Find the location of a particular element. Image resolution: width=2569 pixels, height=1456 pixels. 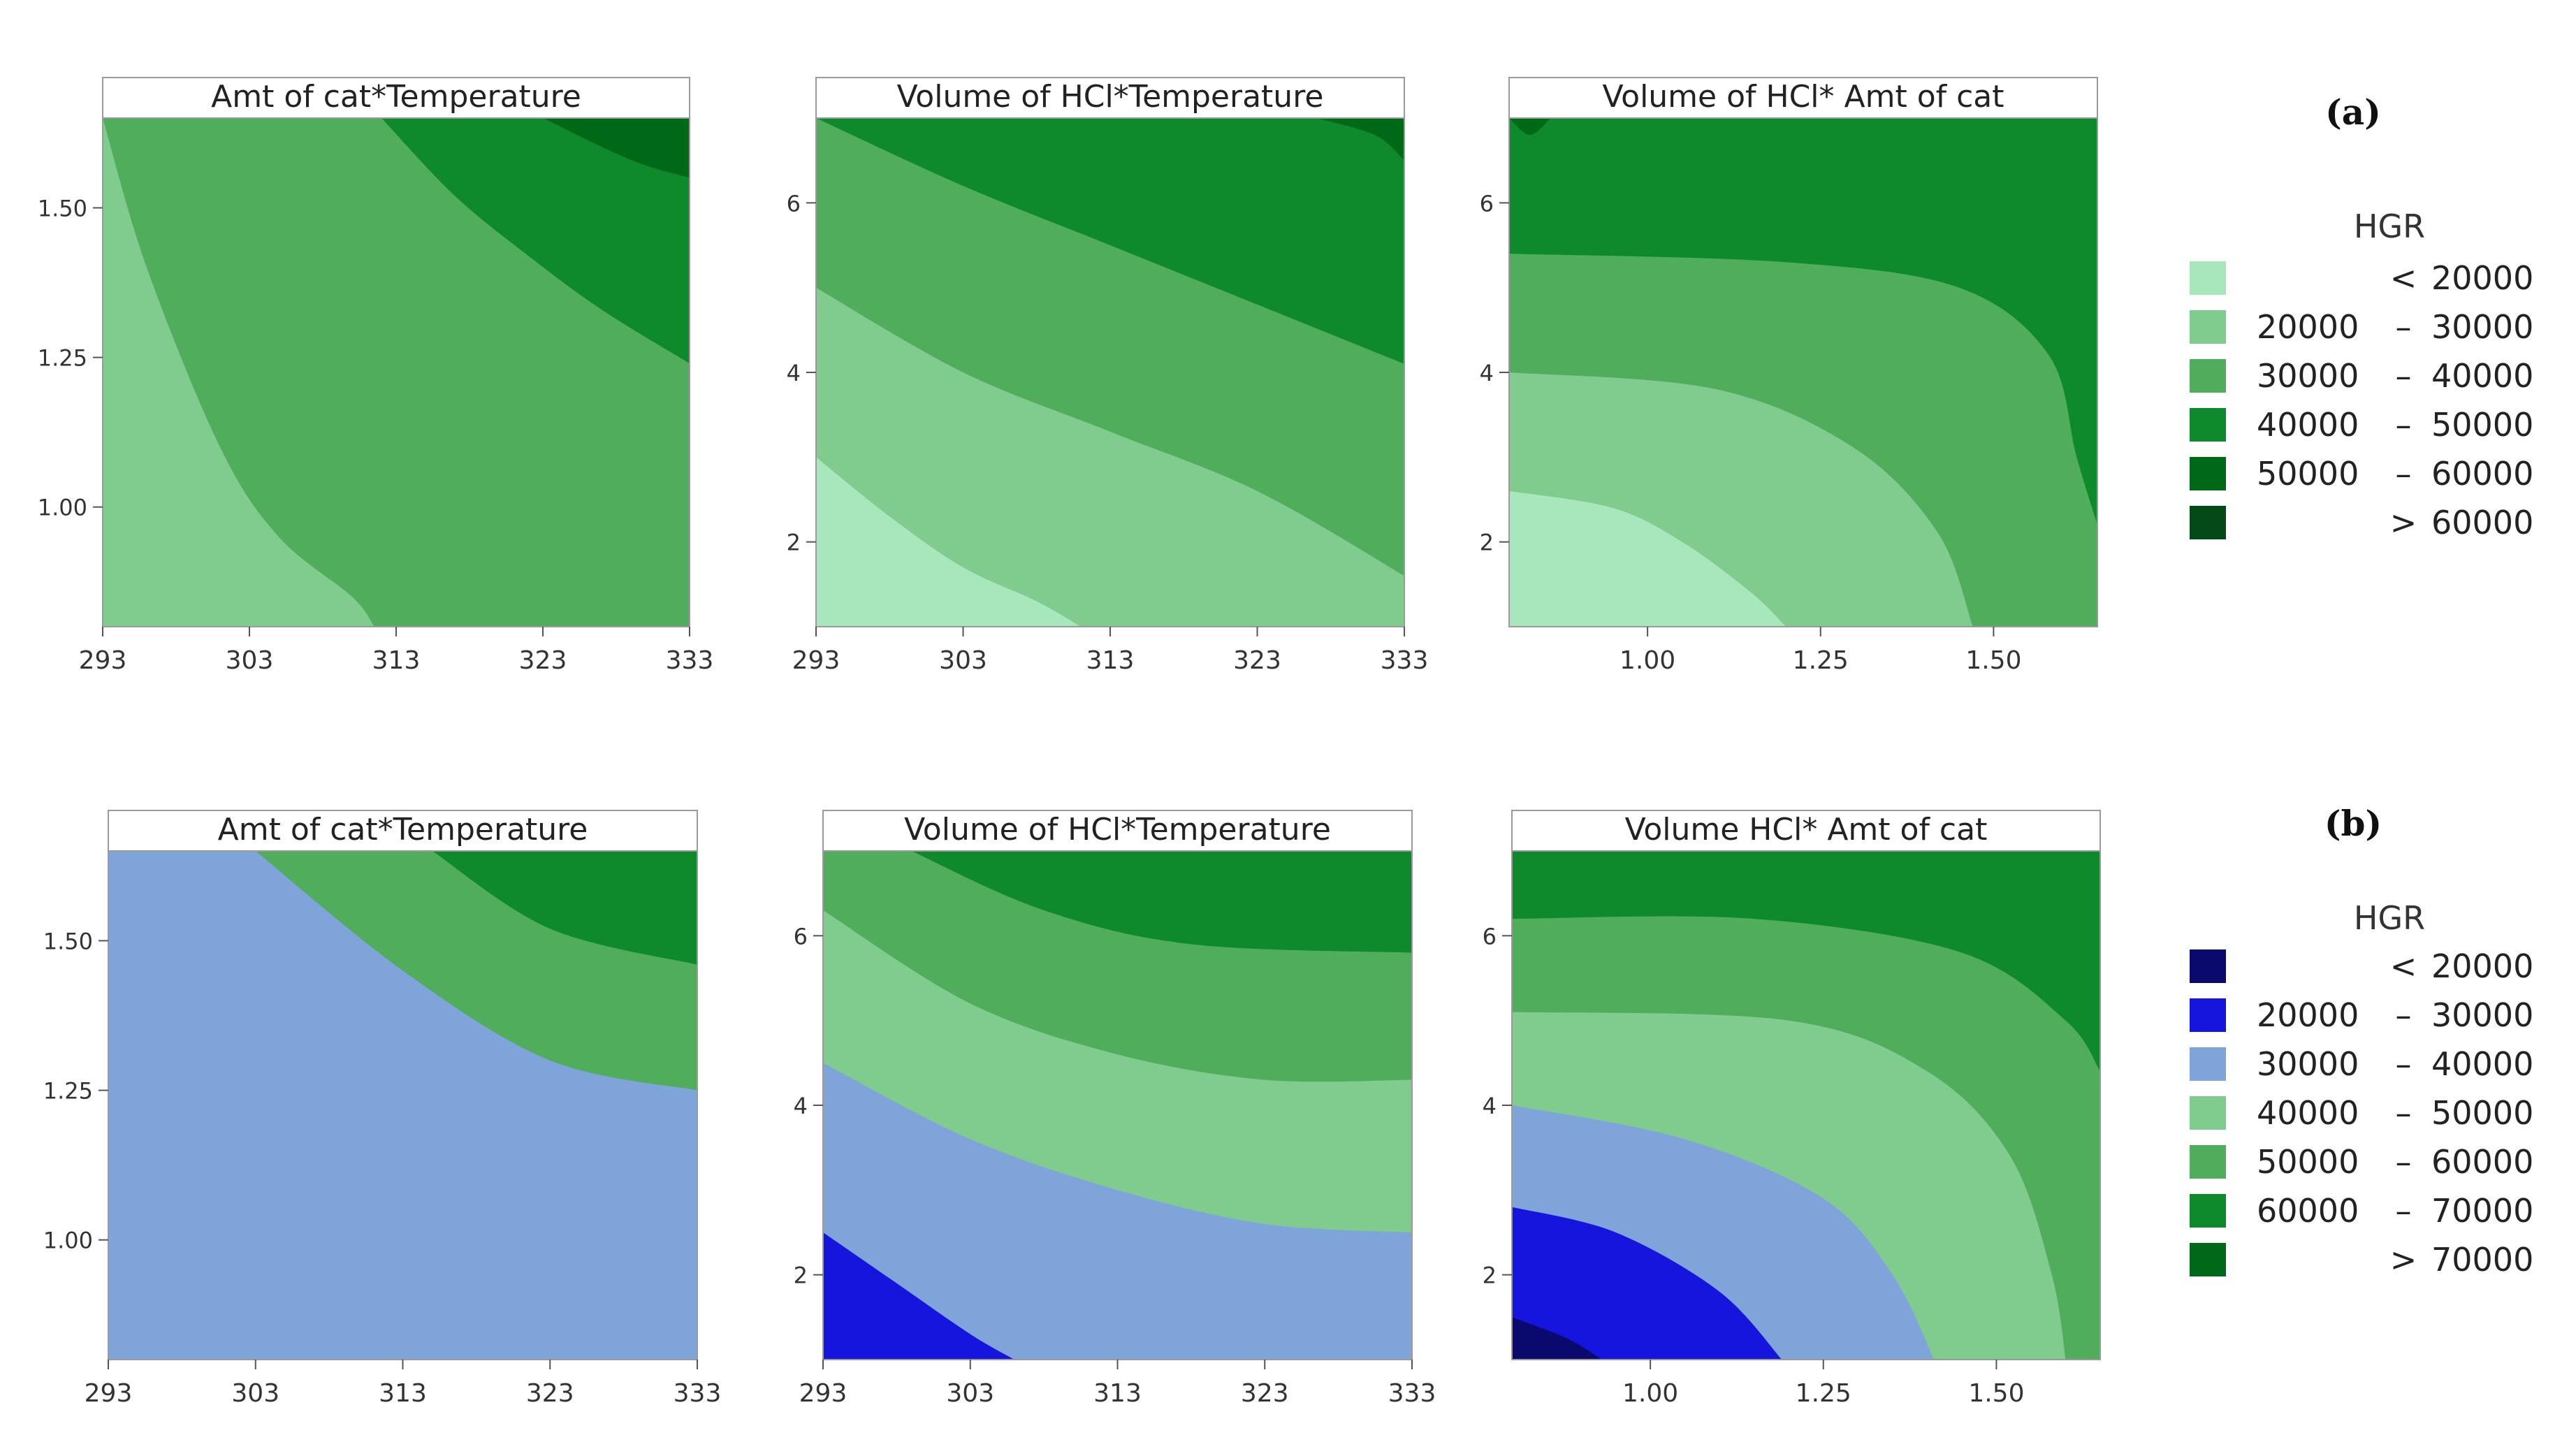

legend-range-low: 50000 is located at coordinates (2308, 1162).